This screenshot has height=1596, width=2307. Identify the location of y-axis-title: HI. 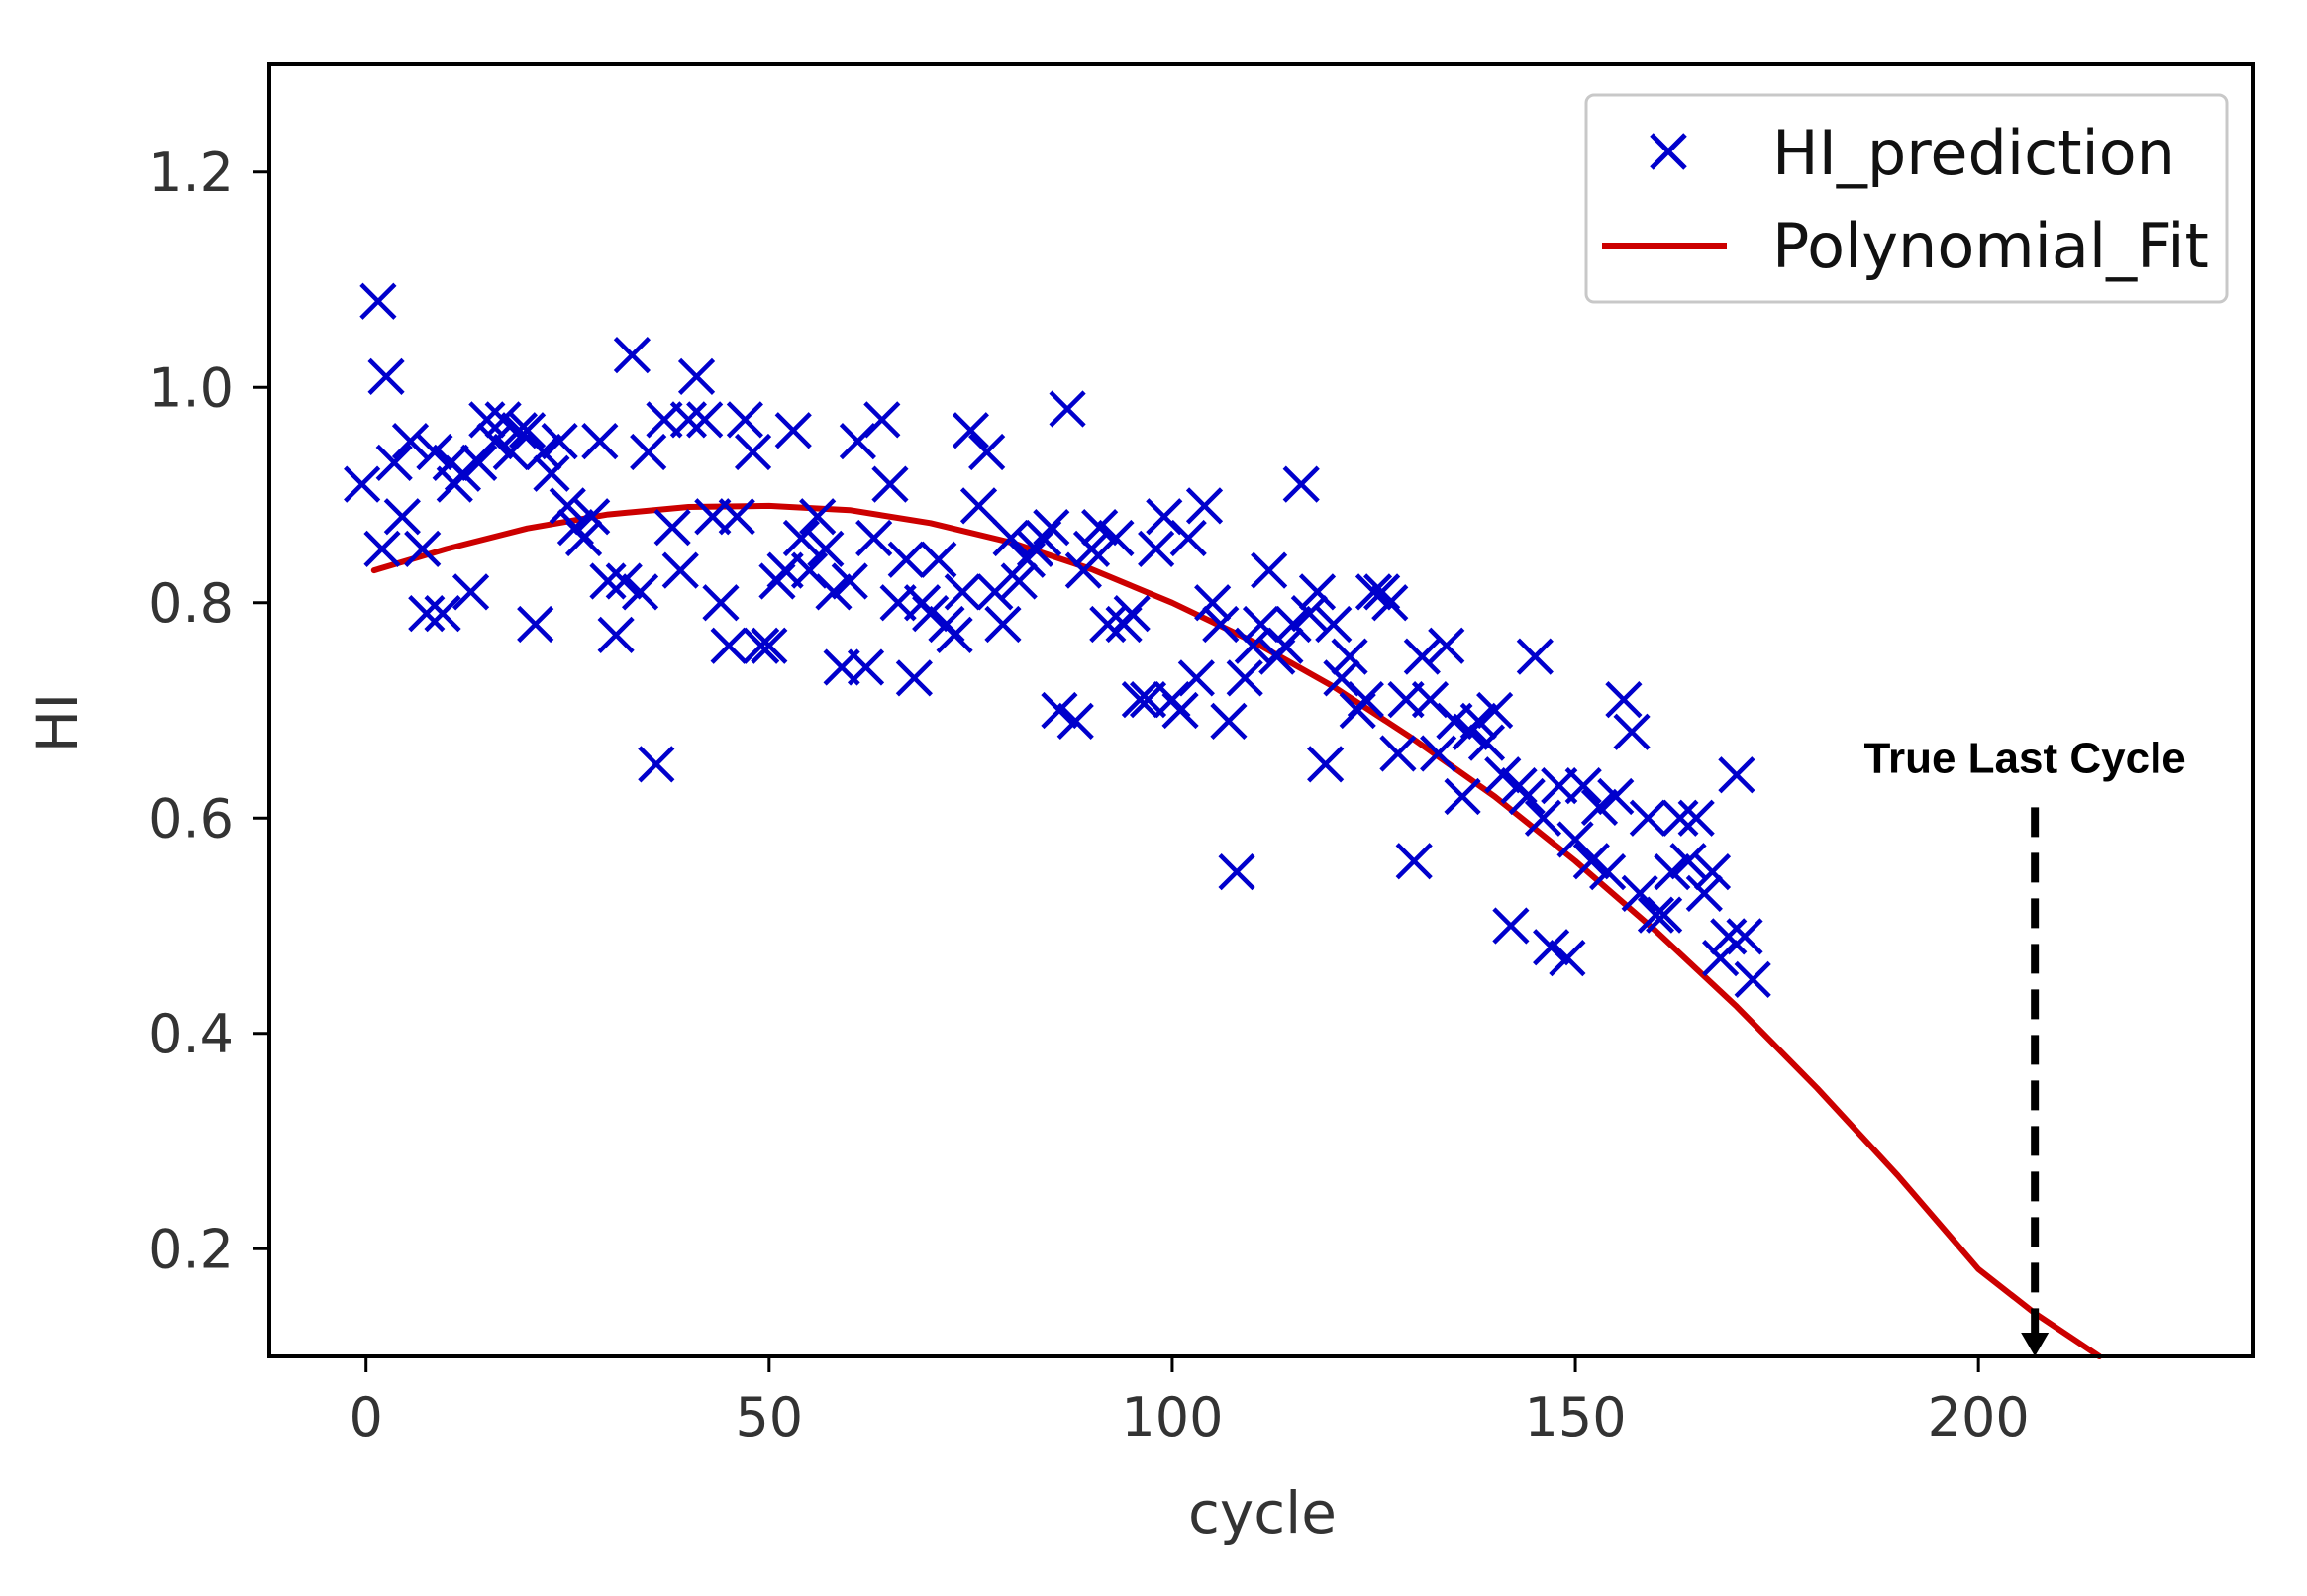
(57, 723).